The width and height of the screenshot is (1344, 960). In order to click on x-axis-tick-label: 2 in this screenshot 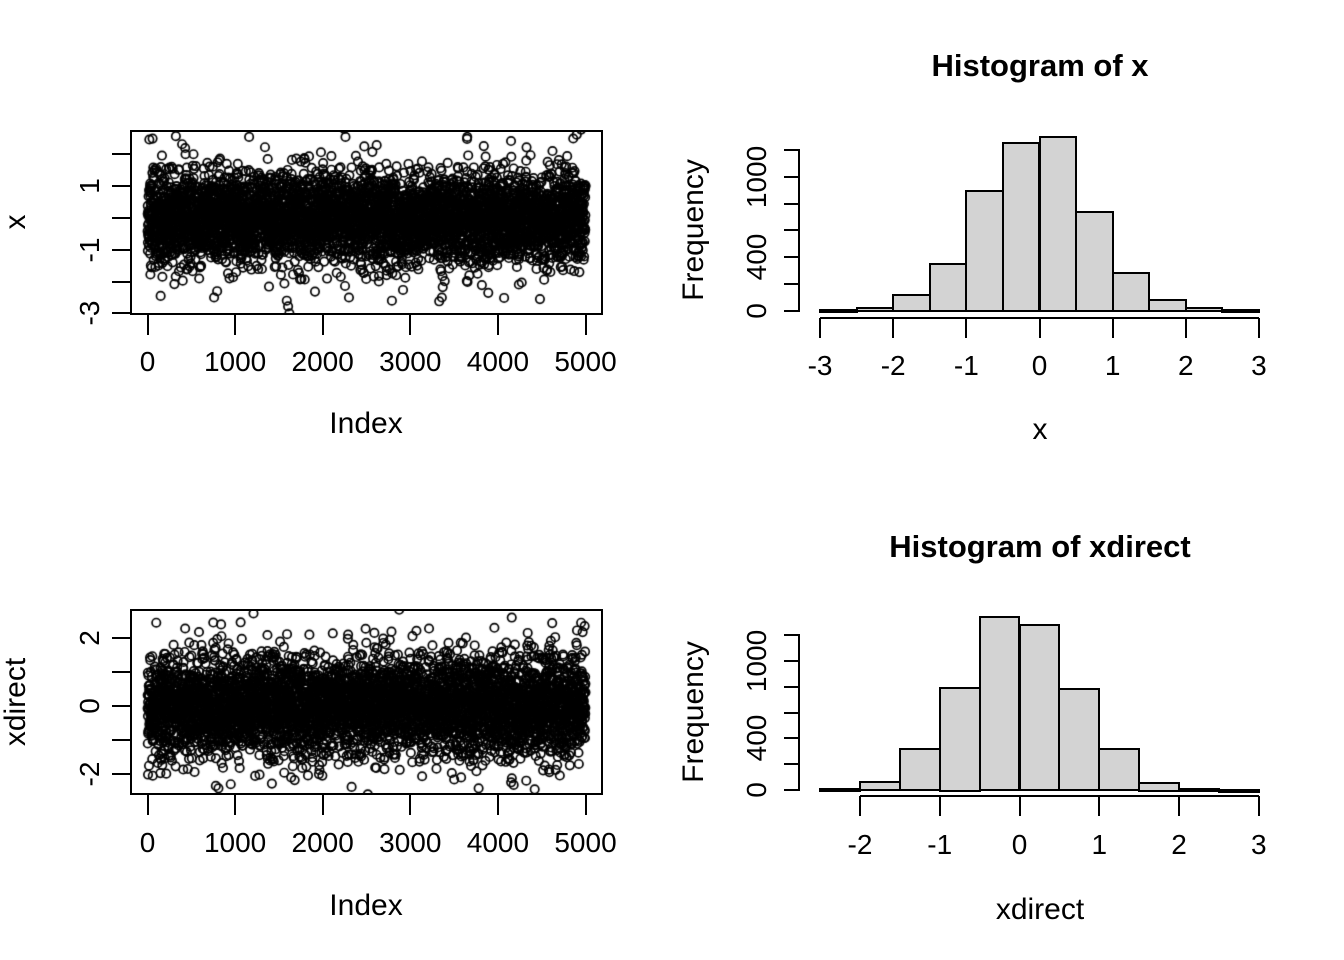, I will do `click(1179, 844)`.